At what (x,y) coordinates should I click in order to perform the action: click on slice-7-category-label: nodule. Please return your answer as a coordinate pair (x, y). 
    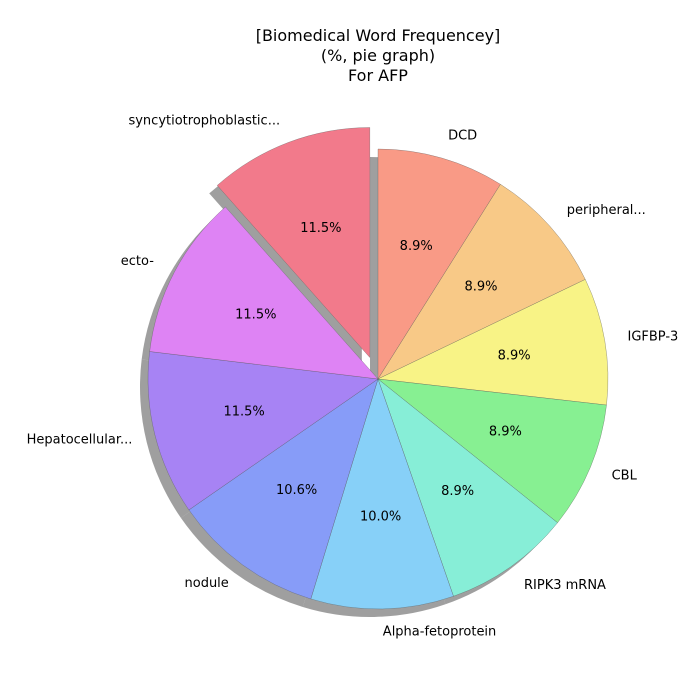
    Looking at the image, I should click on (207, 583).